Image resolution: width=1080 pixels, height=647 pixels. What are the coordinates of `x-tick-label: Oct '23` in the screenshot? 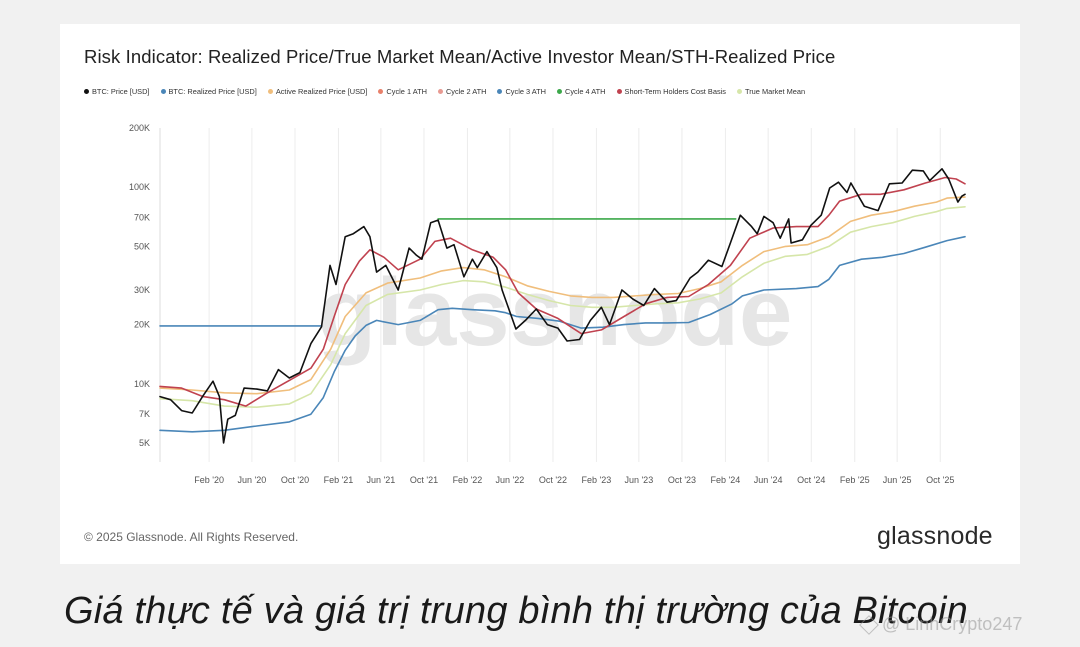 It's located at (682, 480).